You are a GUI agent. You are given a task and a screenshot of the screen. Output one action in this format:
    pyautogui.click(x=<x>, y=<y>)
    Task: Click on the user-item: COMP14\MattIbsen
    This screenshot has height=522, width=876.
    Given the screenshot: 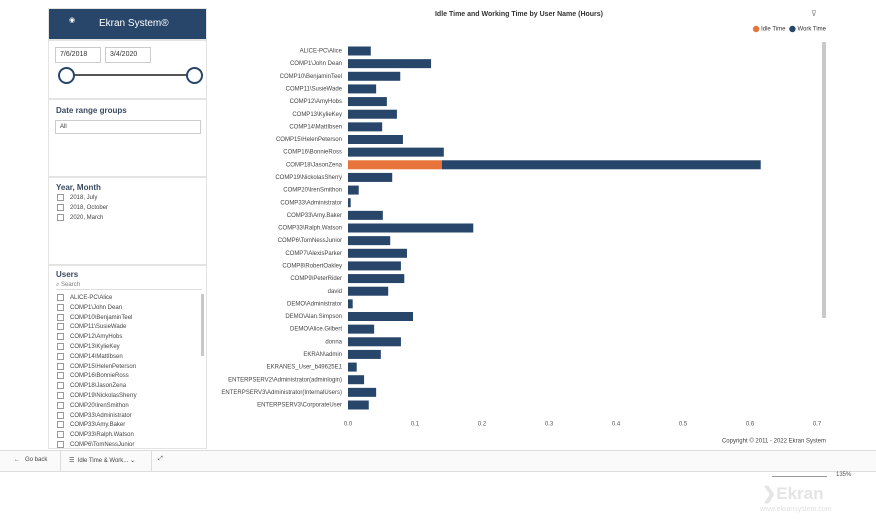 What is the action you would take?
    pyautogui.click(x=97, y=357)
    